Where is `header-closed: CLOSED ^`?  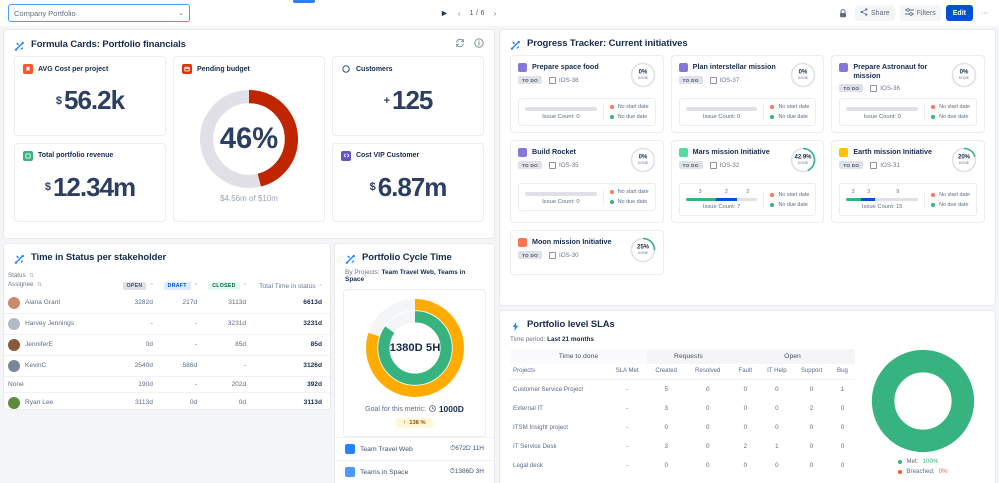 header-closed: CLOSED ^ is located at coordinates (225, 281).